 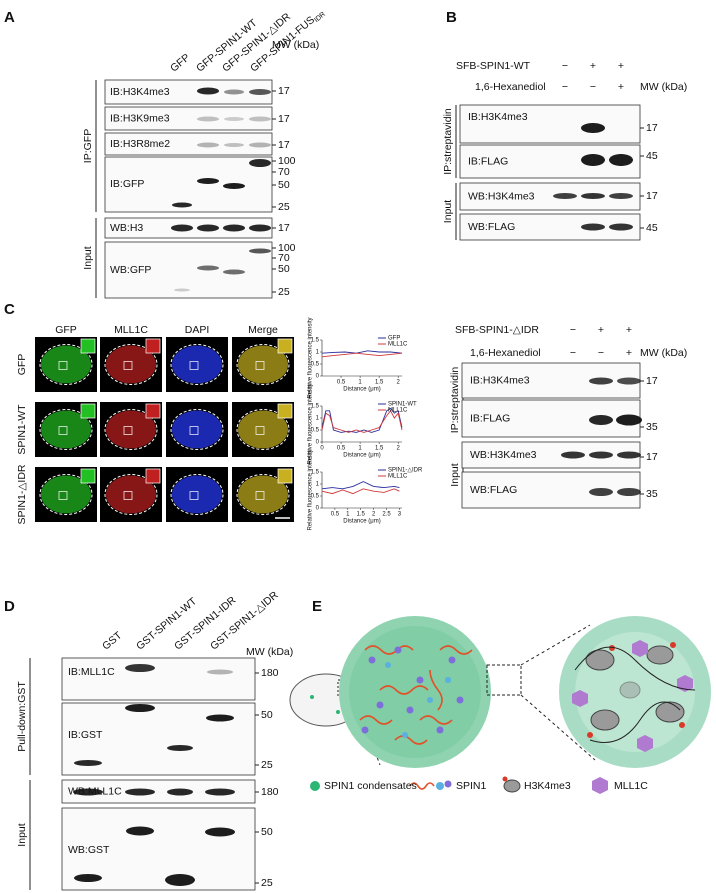 What do you see at coordinates (652, 427) in the screenshot?
I see `mw-marker: 35` at bounding box center [652, 427].